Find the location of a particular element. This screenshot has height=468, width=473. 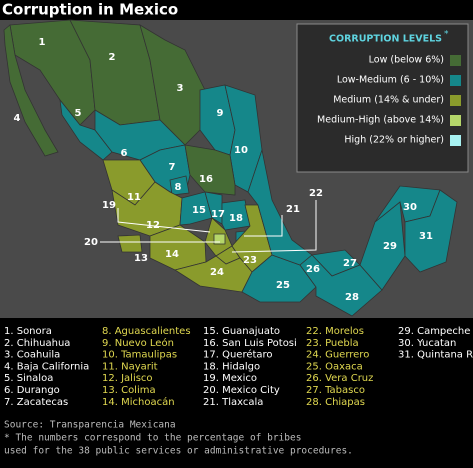

state-list-item: 5. Sinaloa is located at coordinates (28, 378).